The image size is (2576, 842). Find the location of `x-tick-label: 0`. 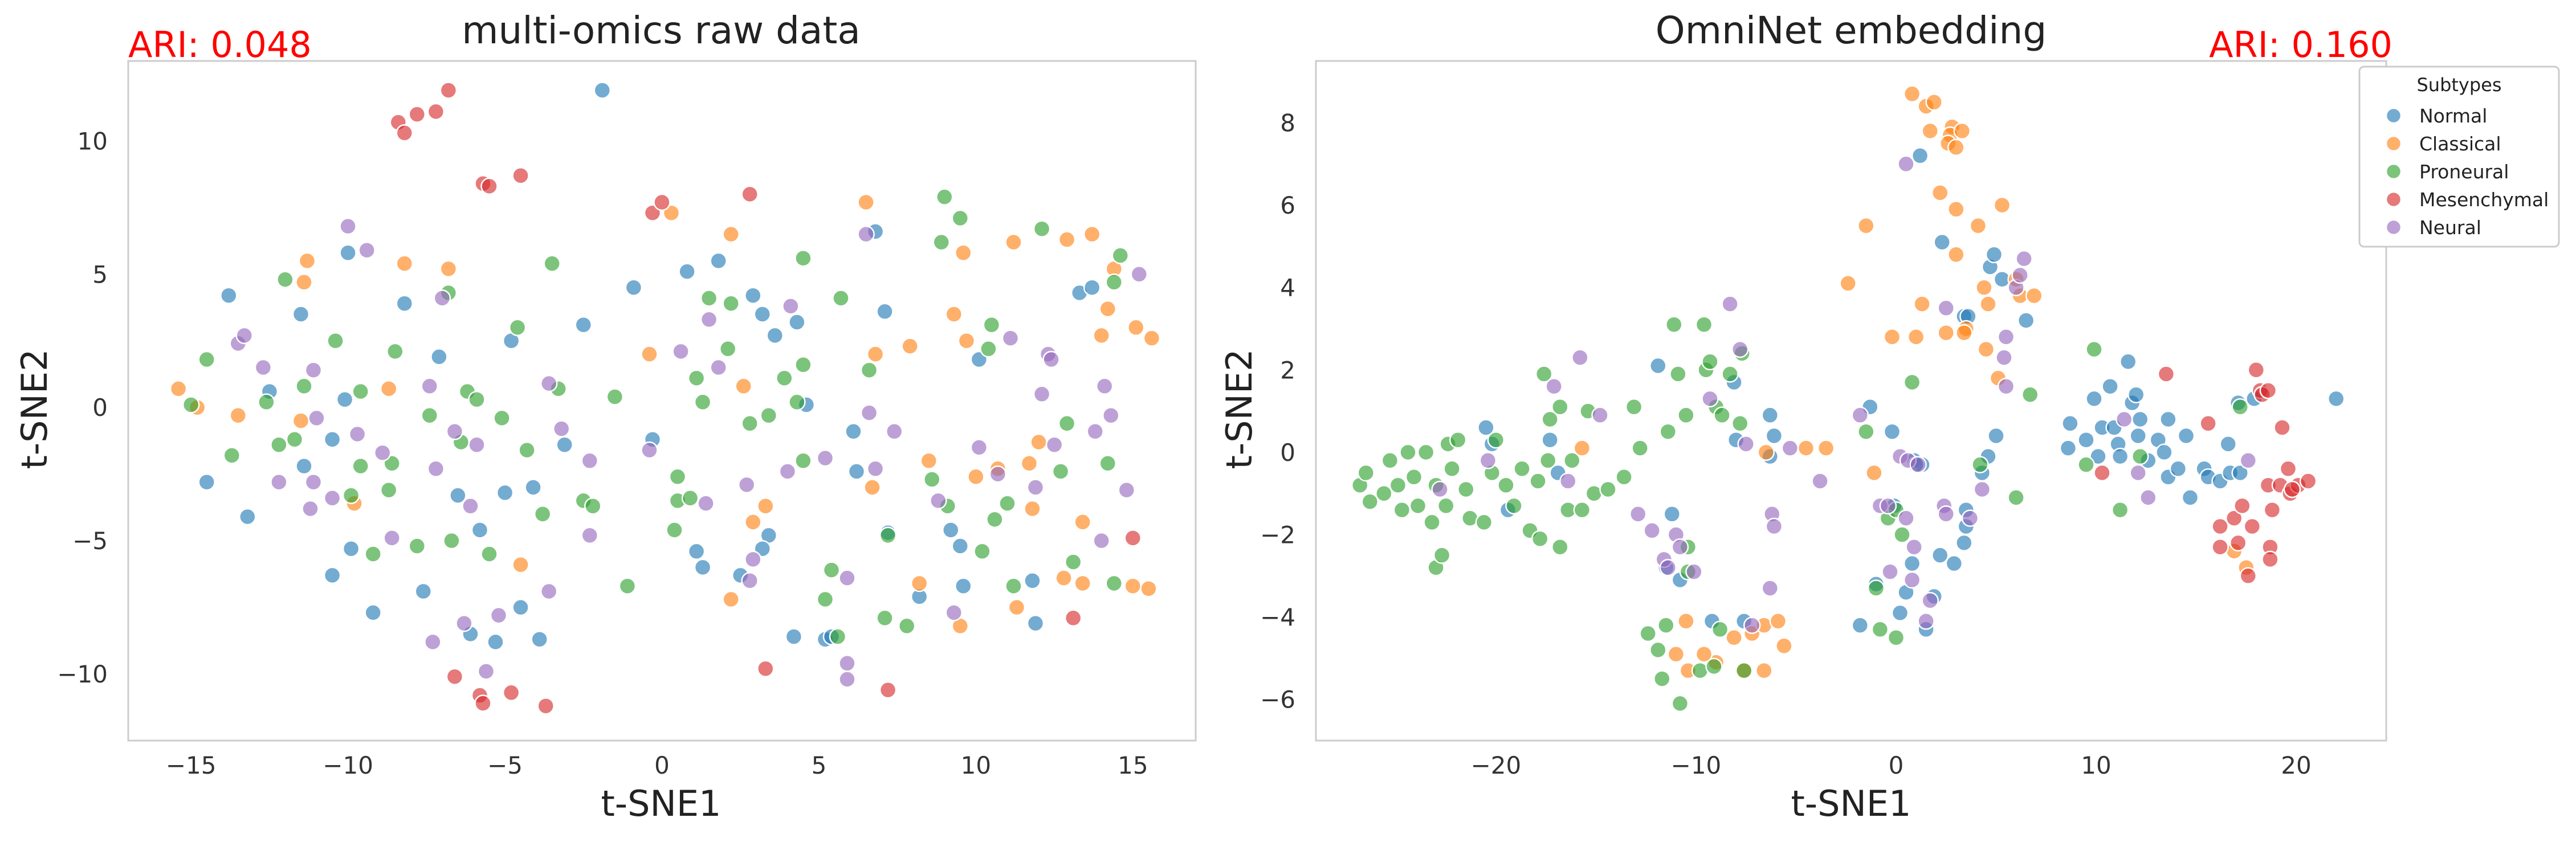

x-tick-label: 0 is located at coordinates (1896, 765).